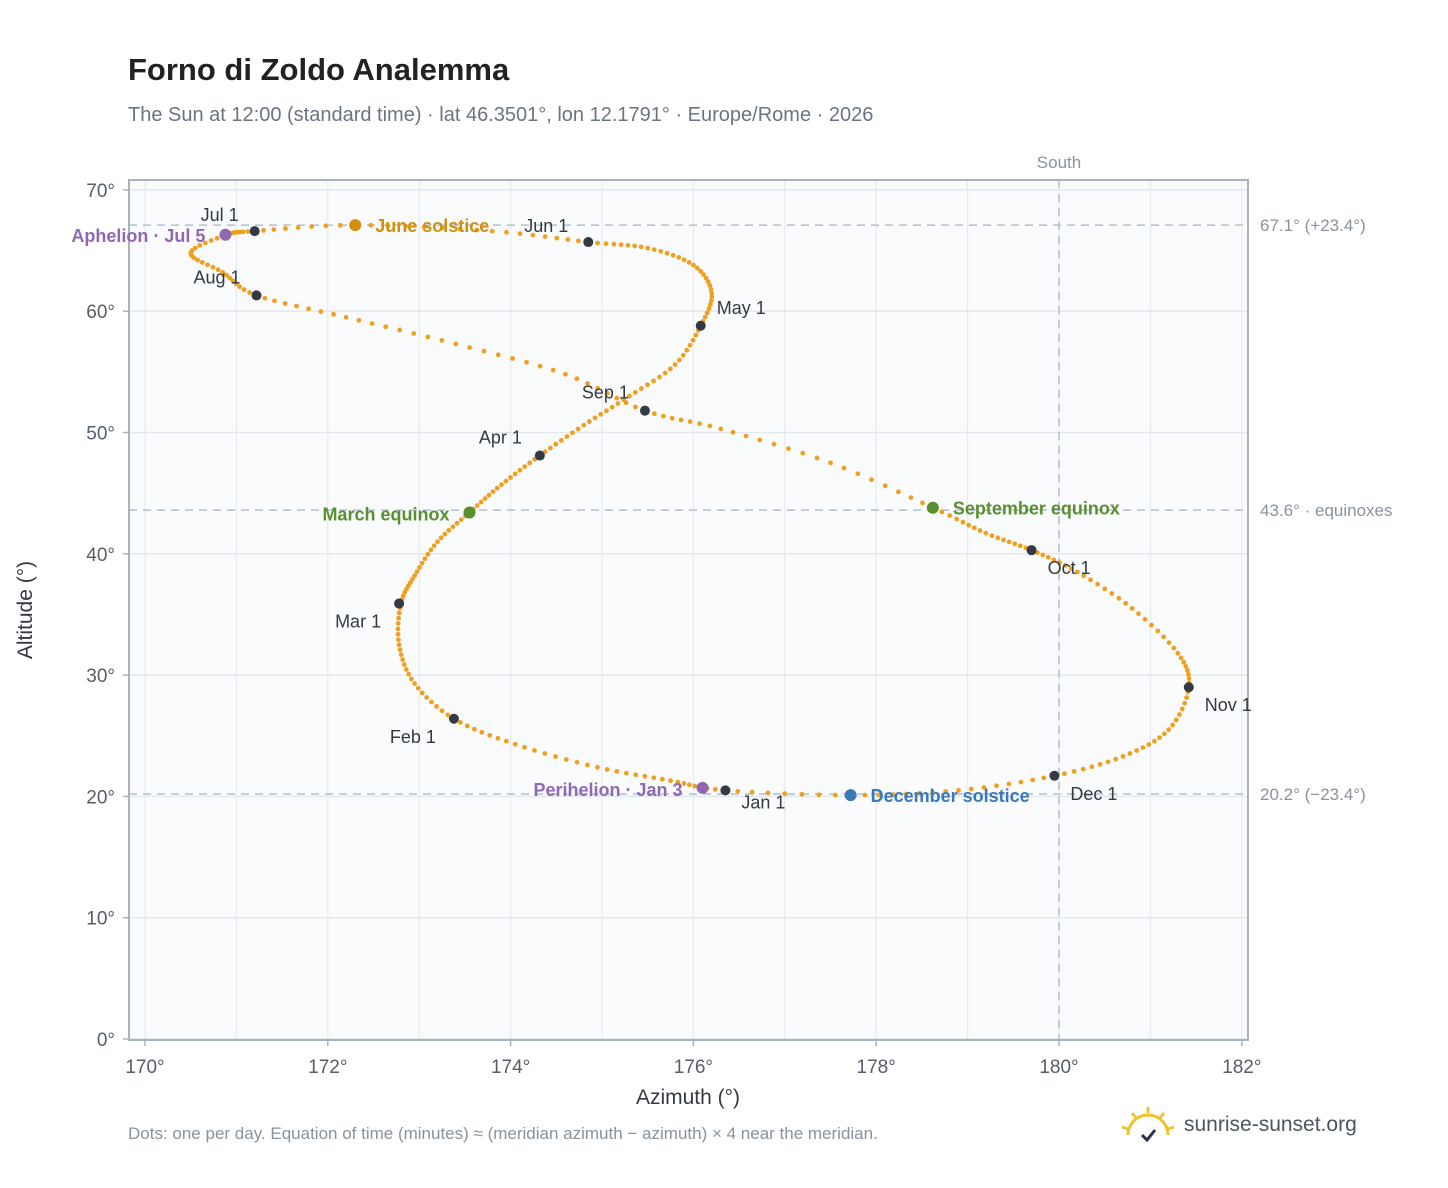 The height and width of the screenshot is (1188, 1448). What do you see at coordinates (327, 1067) in the screenshot?
I see `x-tick-label: 172°` at bounding box center [327, 1067].